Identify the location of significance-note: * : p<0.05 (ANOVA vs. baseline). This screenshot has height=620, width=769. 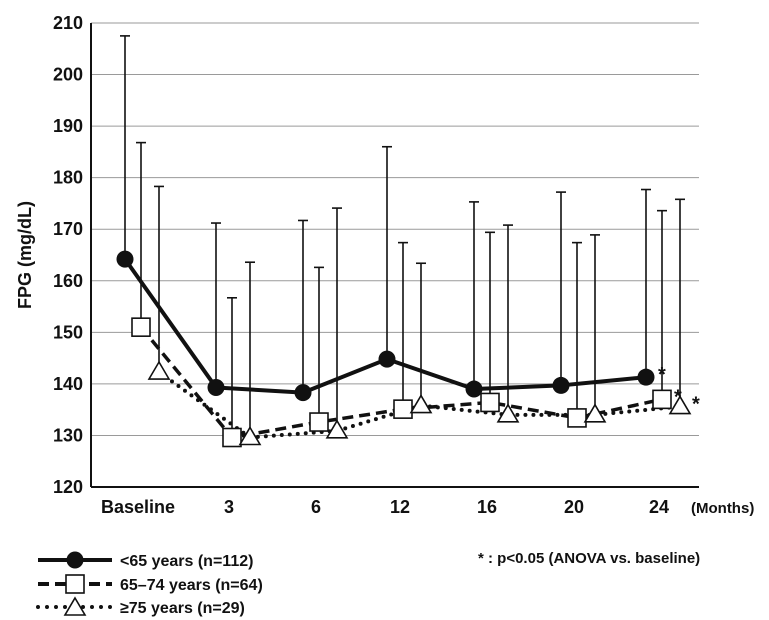
(589, 558).